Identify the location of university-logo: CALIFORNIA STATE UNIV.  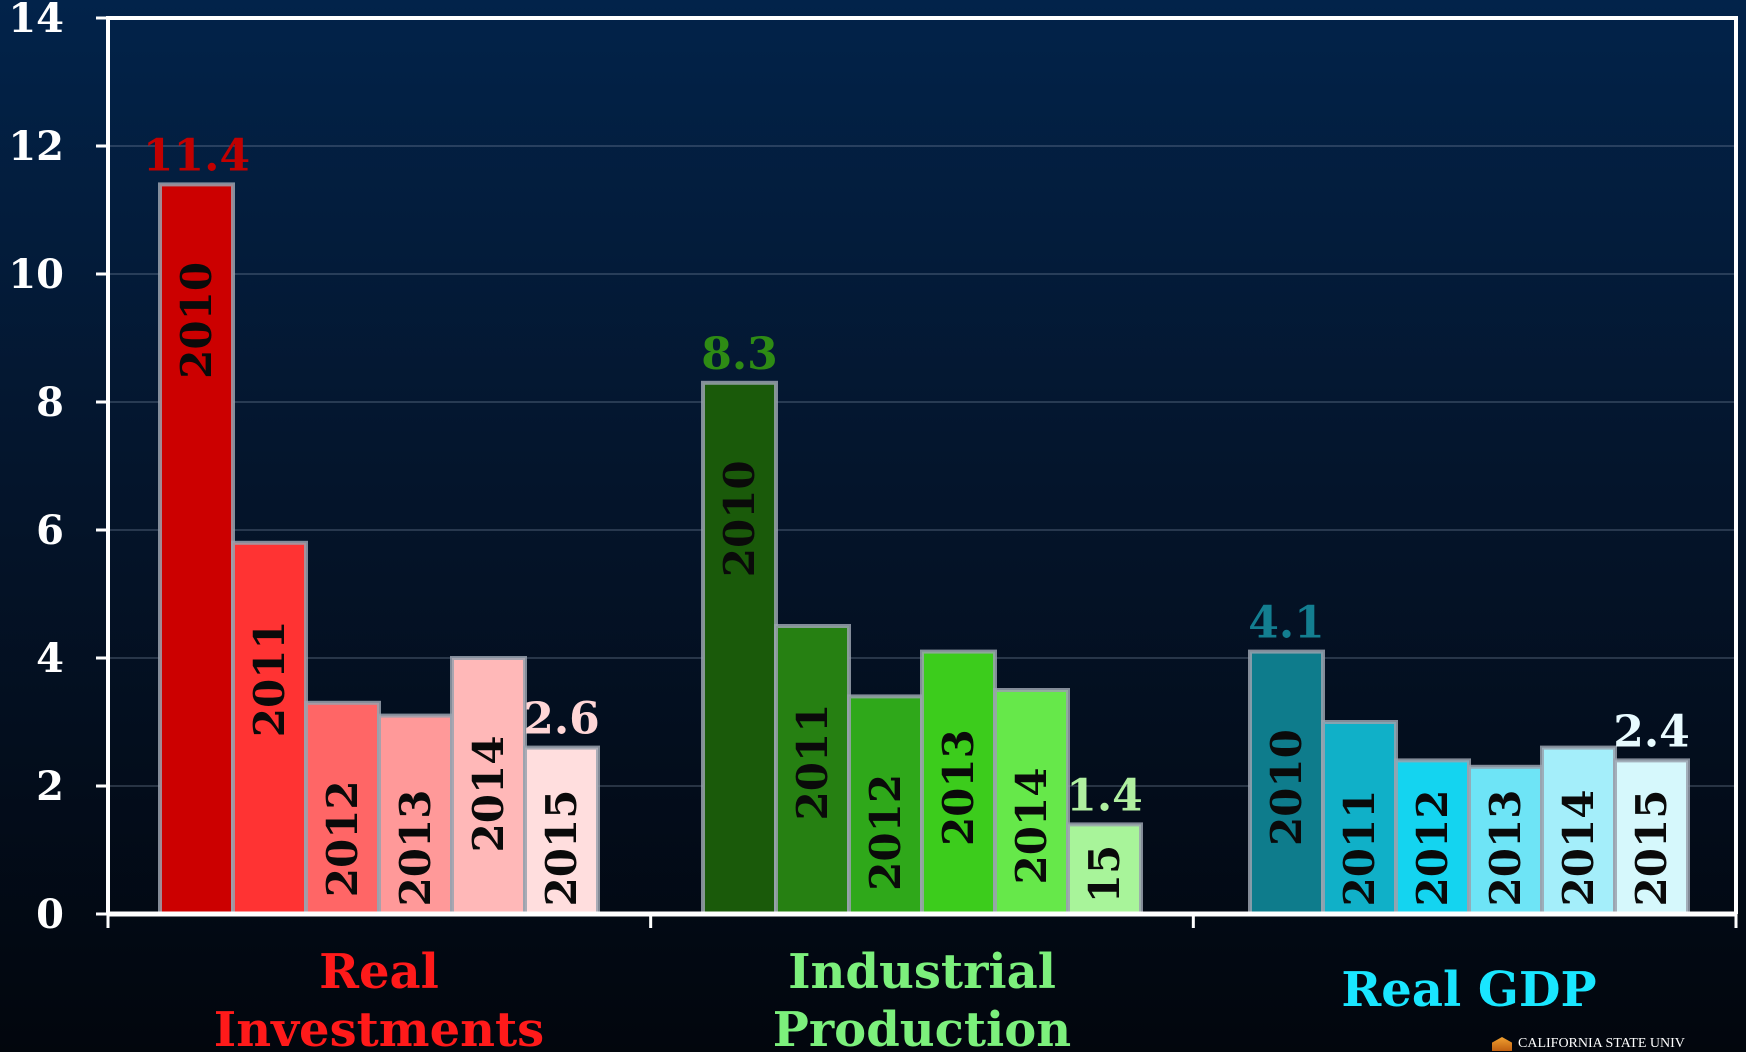
(1588, 1044).